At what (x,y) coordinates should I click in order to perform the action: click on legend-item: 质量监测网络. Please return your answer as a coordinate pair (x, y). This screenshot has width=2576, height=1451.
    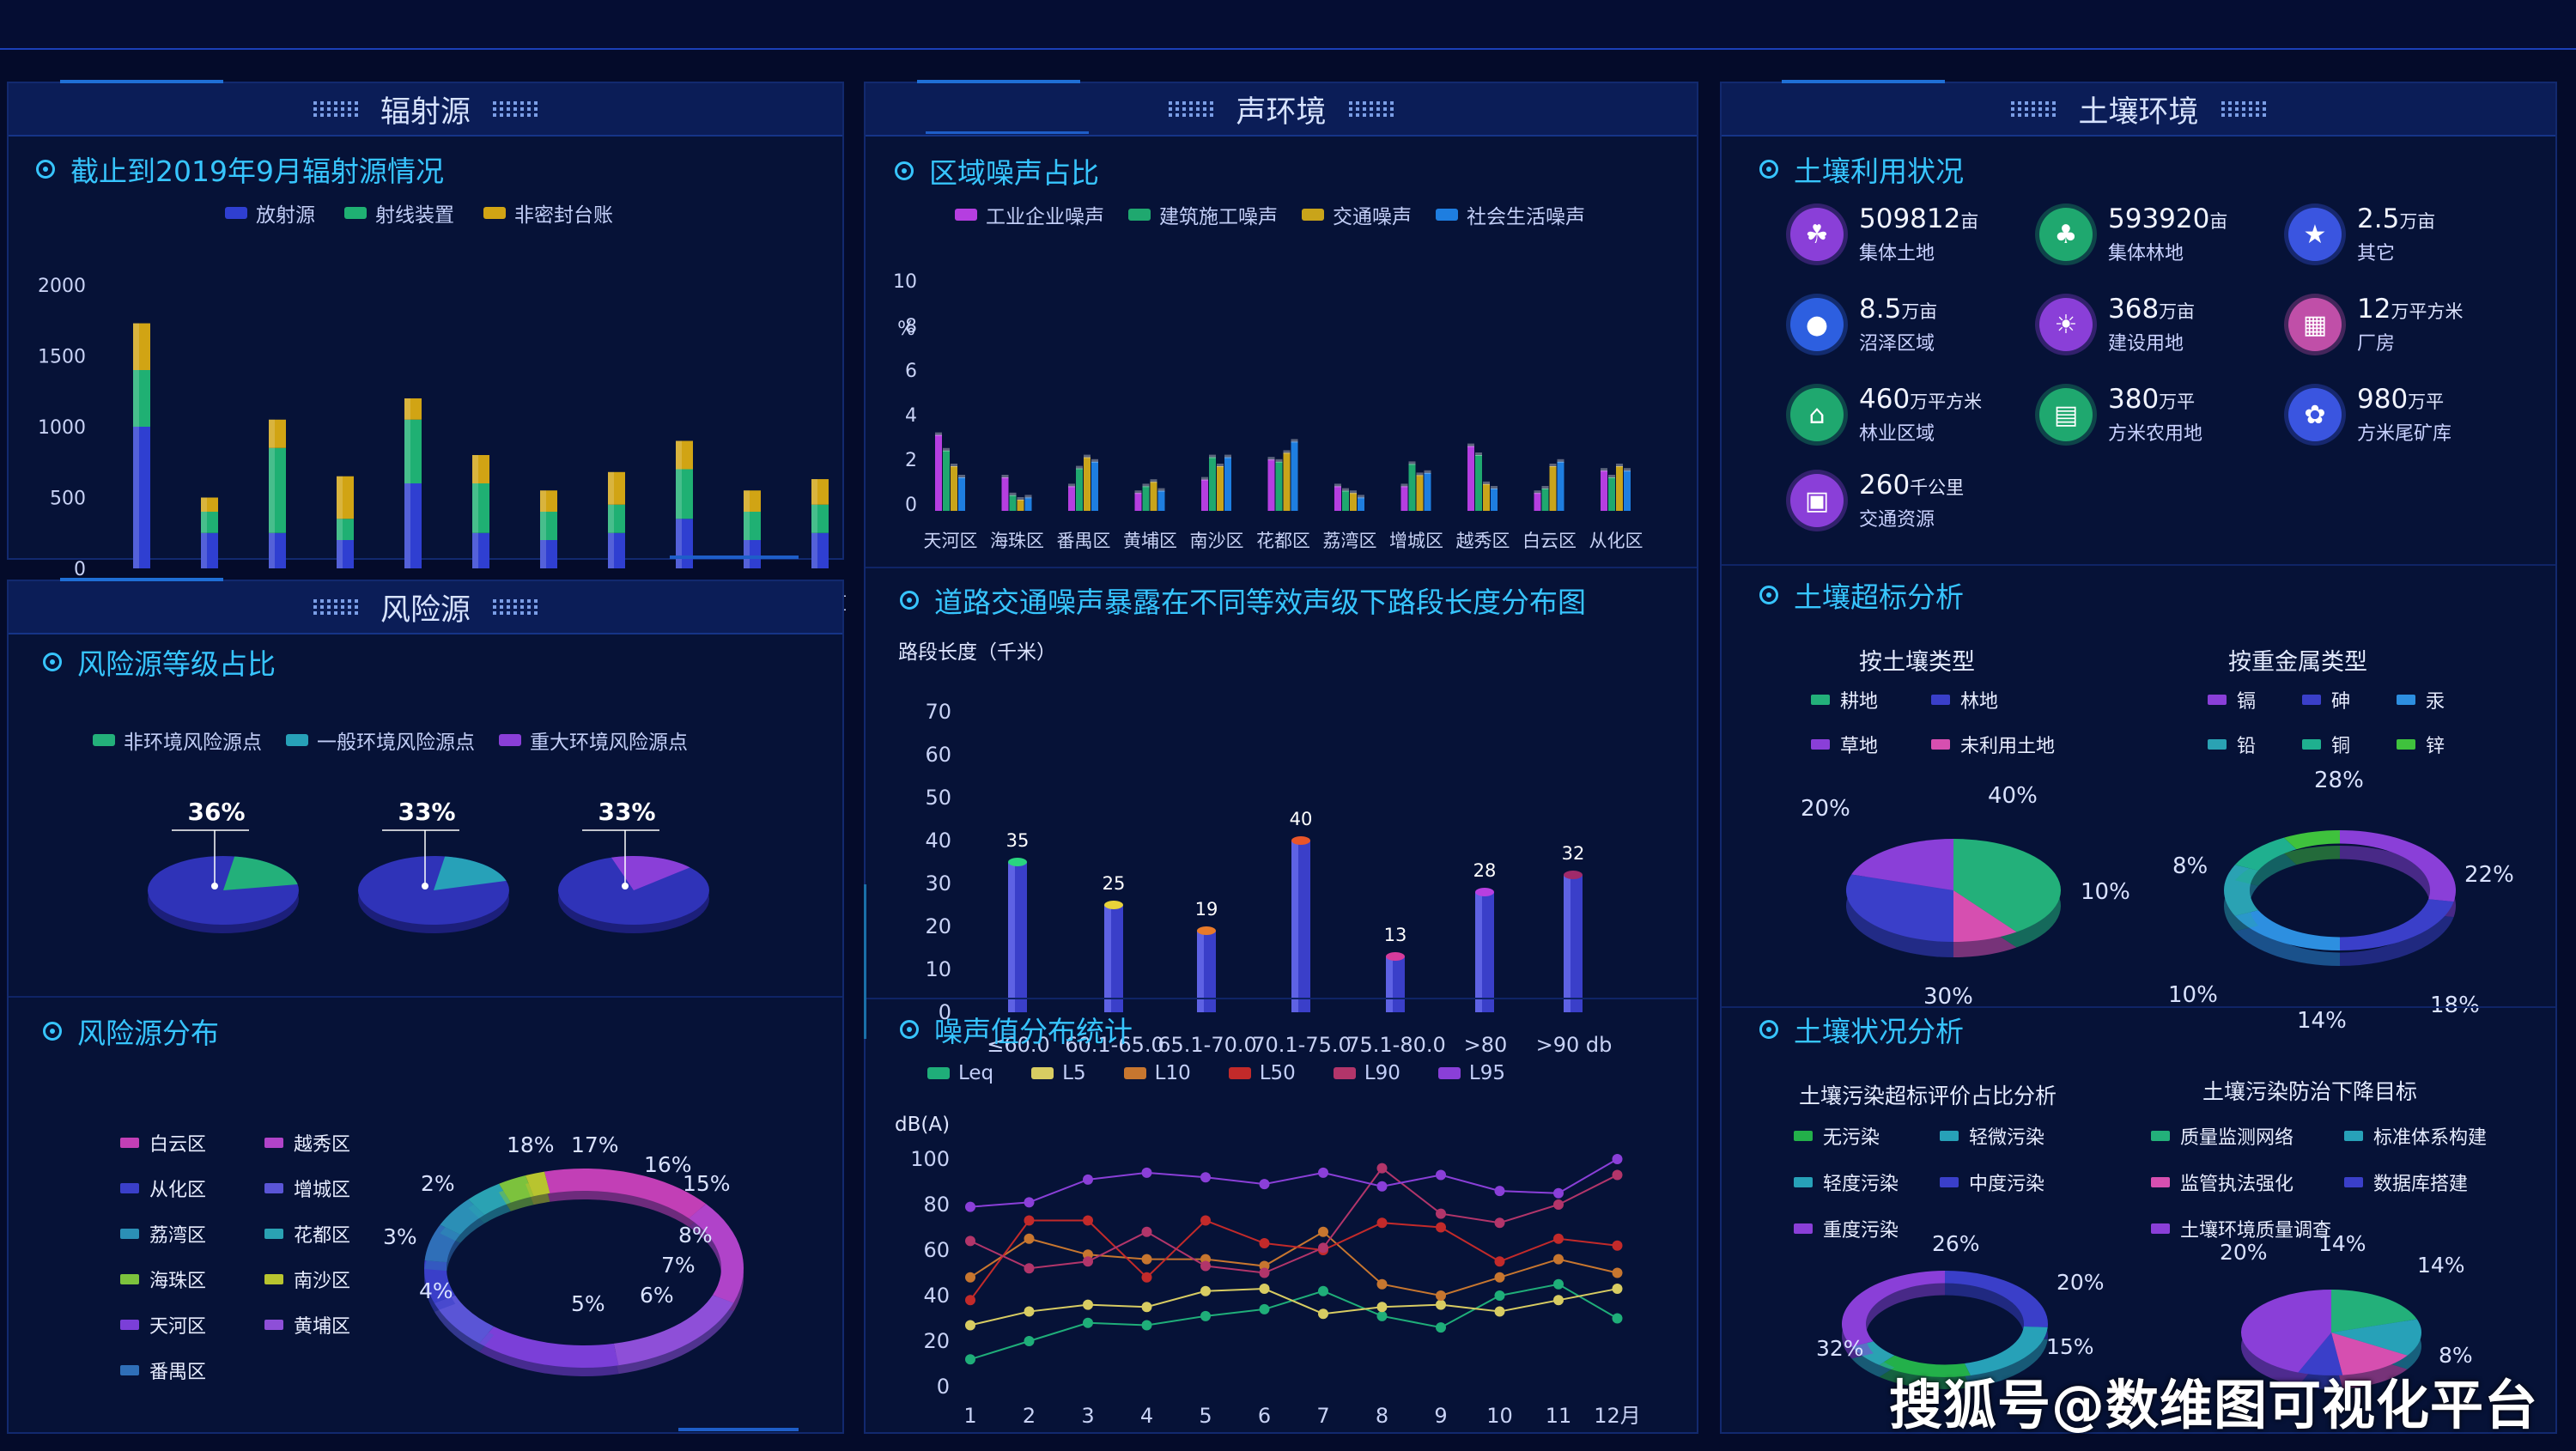
    Looking at the image, I should click on (2247, 1136).